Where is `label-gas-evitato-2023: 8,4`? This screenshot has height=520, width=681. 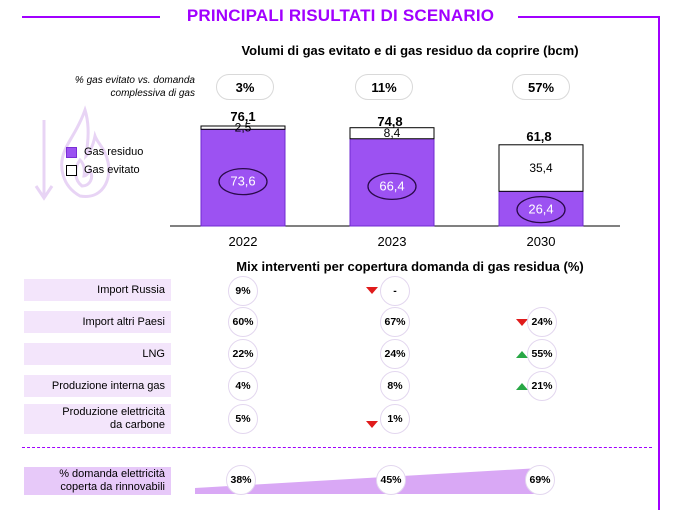
label-gas-evitato-2023: 8,4 is located at coordinates (392, 133).